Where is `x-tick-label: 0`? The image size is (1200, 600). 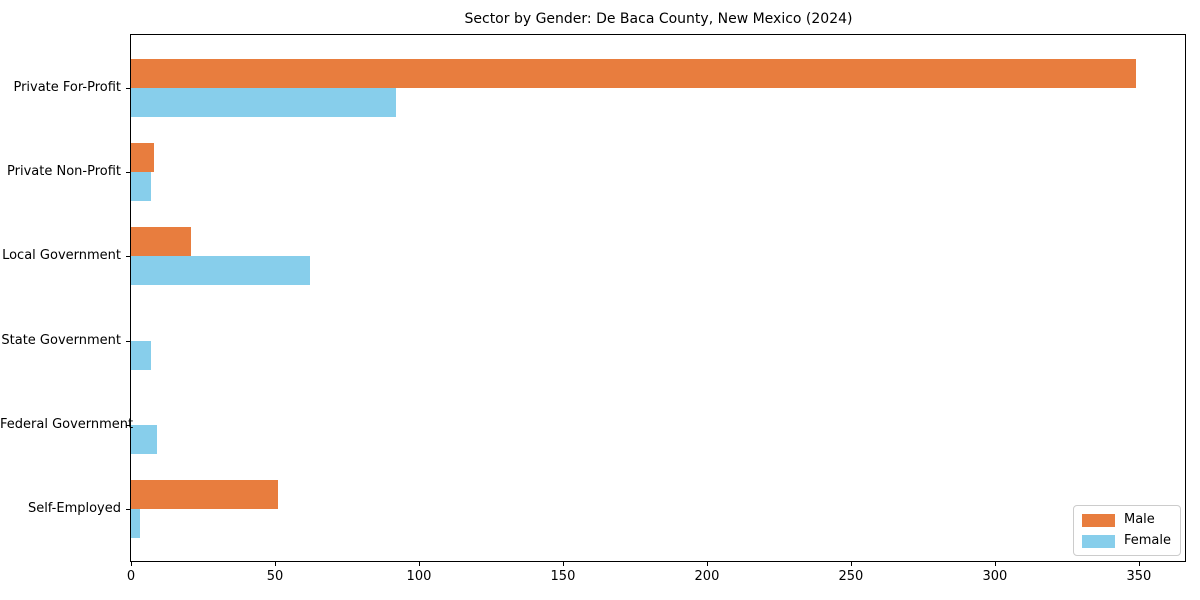 x-tick-label: 0 is located at coordinates (131, 576).